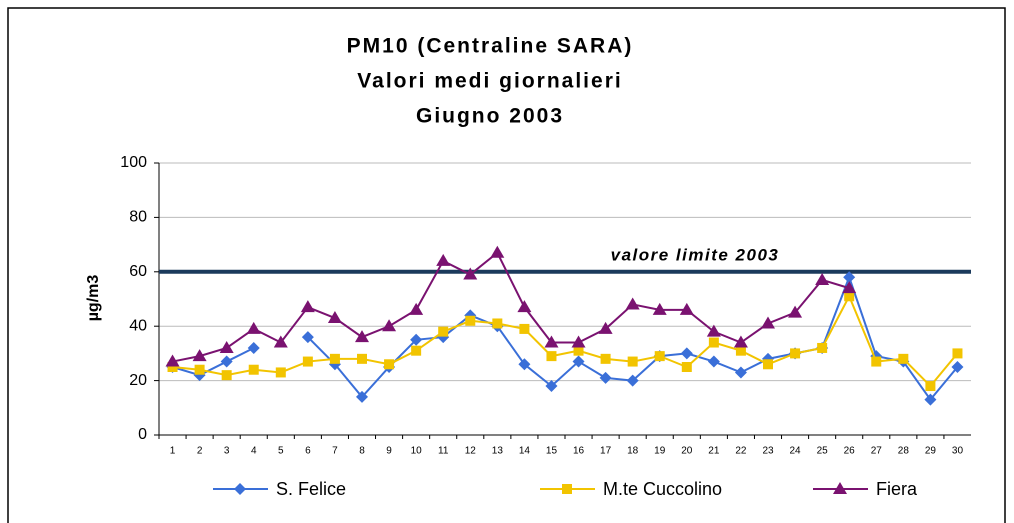 The image size is (1014, 523). Describe the element at coordinates (714, 451) in the screenshot. I see `x-tick-label: 21` at that location.